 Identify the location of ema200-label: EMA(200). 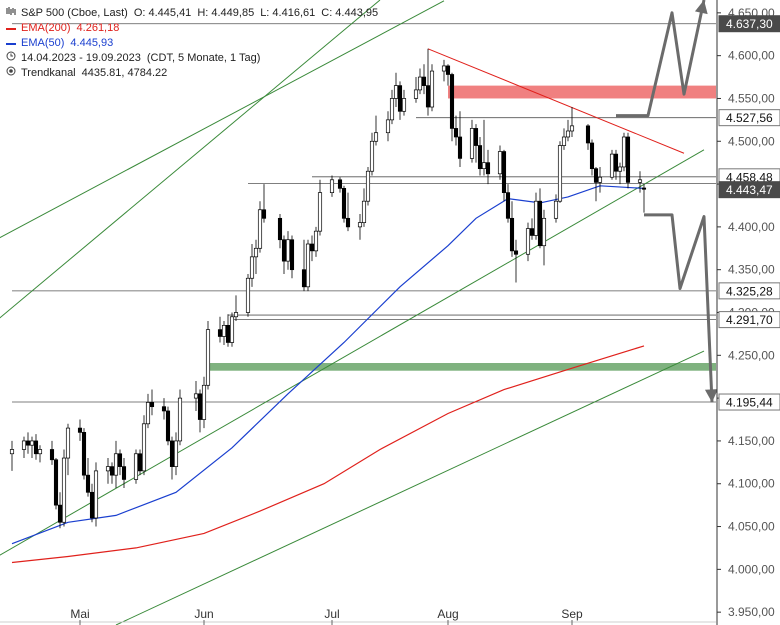
(46, 28).